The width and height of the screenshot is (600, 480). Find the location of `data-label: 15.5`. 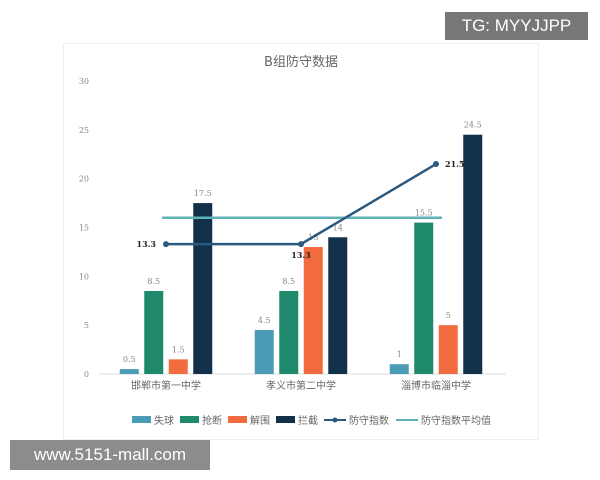

data-label: 15.5 is located at coordinates (424, 213).